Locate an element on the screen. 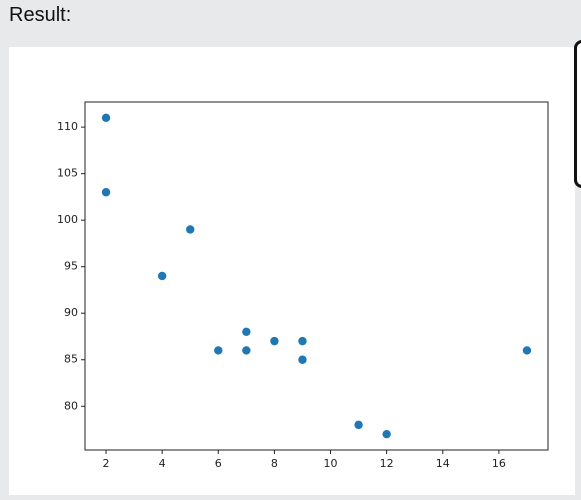 This screenshot has height=500, width=581. x-tick-label: 14 is located at coordinates (443, 463).